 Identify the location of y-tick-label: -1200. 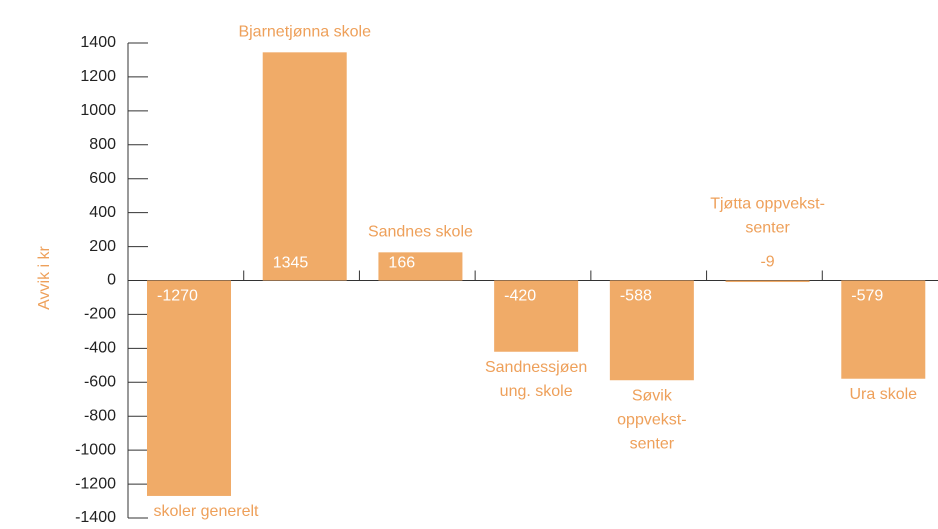
(95, 483).